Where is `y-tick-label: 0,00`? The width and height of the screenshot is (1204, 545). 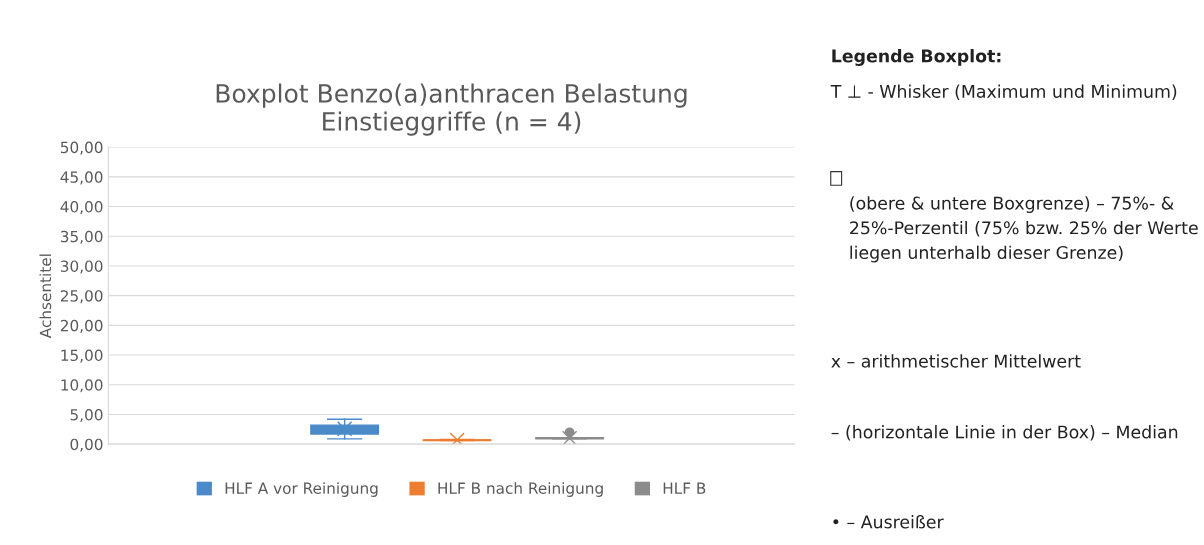 y-tick-label: 0,00 is located at coordinates (86, 445).